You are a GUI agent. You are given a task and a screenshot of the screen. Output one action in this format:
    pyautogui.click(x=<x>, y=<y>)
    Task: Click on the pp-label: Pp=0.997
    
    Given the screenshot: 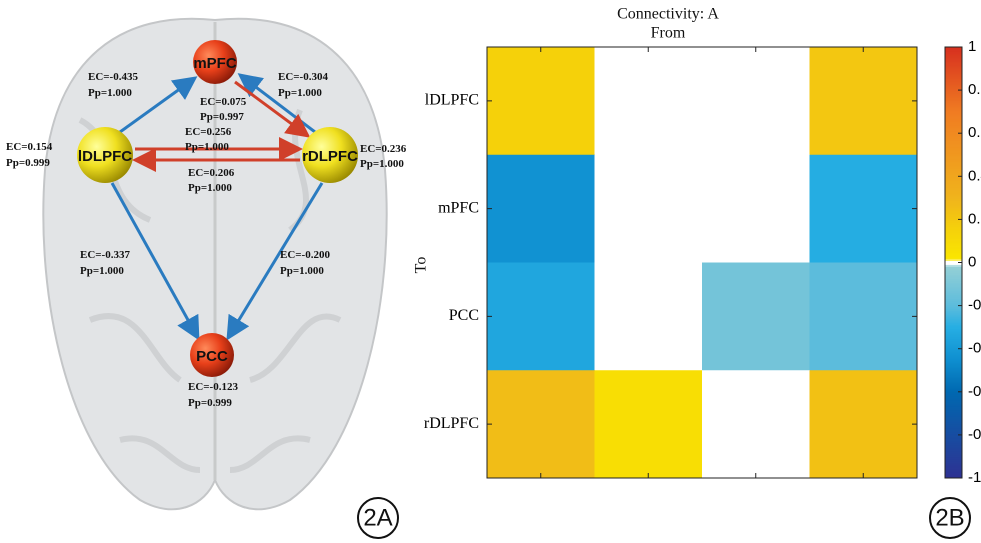 What is the action you would take?
    pyautogui.click(x=222, y=117)
    